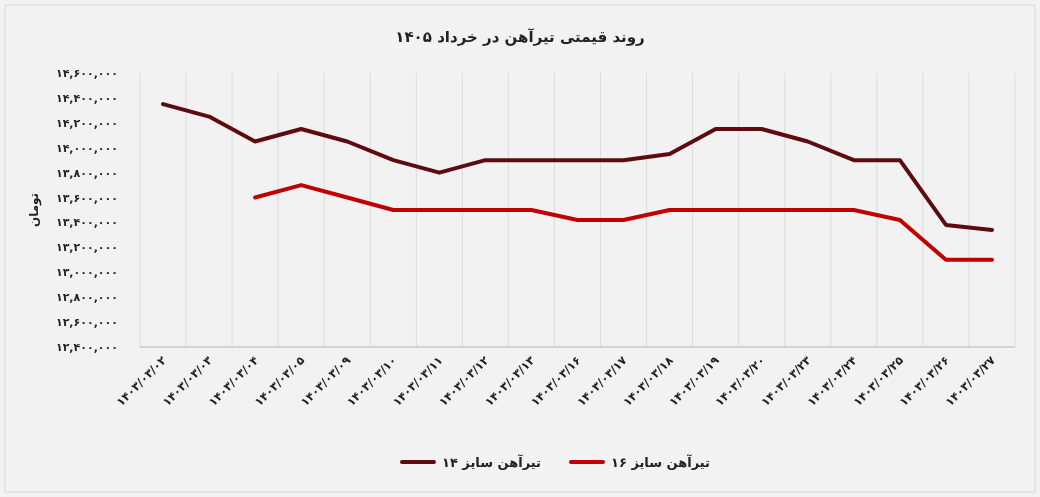 The image size is (1040, 497). What do you see at coordinates (520, 37) in the screenshot?
I see `chart-title: روند قیمتی تیرآهن در خرداد ۱۴۰۵` at bounding box center [520, 37].